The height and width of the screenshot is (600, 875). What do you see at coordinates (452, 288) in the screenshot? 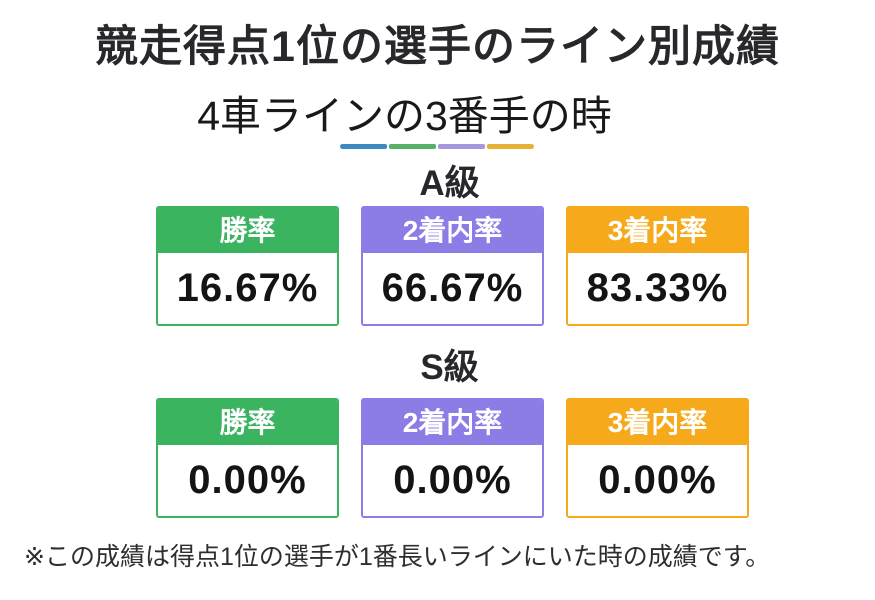
I see `stat-card-value: 66.67%` at bounding box center [452, 288].